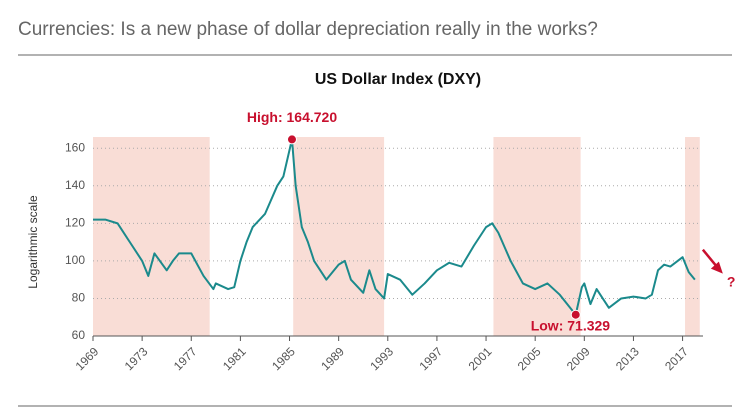  Describe the element at coordinates (716, 267) in the screenshot. I see `trend-arrowhead` at that location.